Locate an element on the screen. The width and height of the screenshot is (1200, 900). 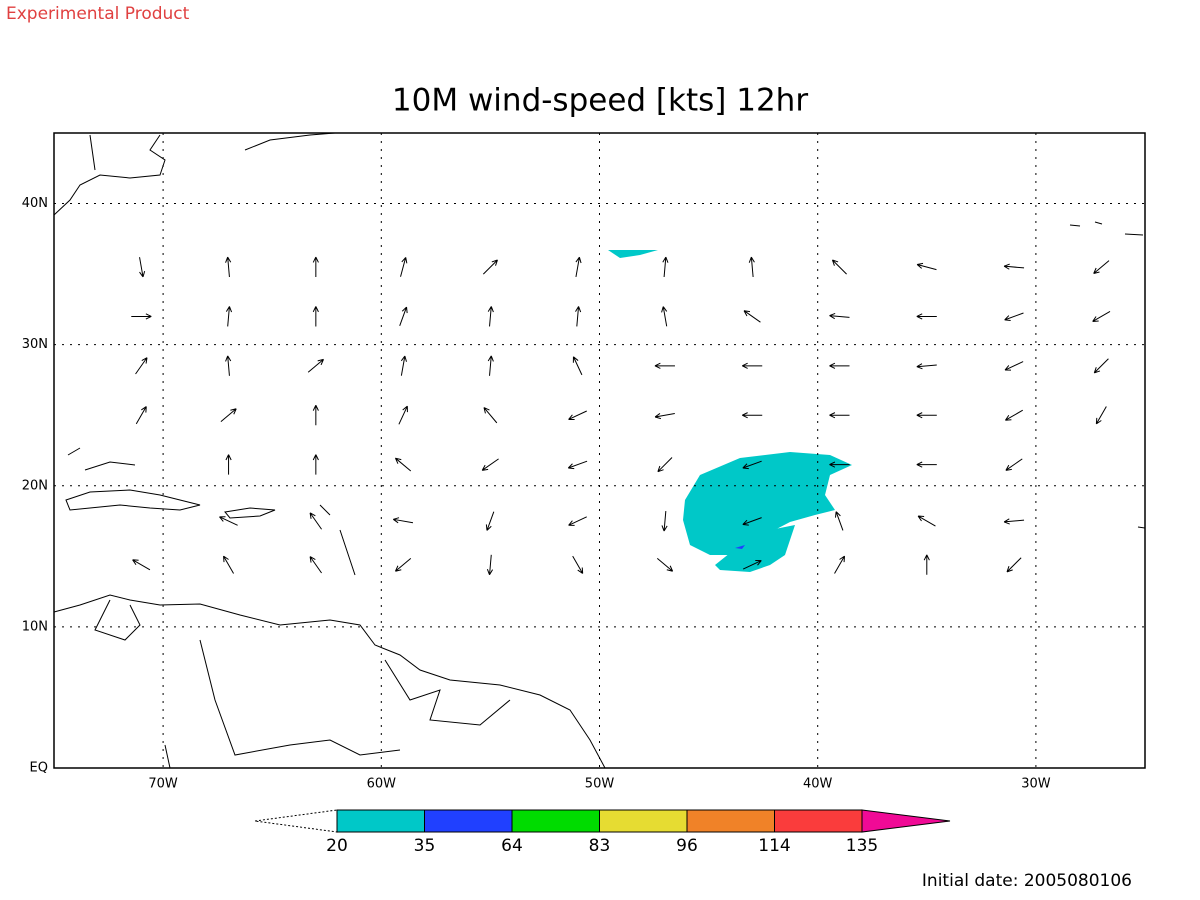
x-tick-label: 40W is located at coordinates (818, 784).